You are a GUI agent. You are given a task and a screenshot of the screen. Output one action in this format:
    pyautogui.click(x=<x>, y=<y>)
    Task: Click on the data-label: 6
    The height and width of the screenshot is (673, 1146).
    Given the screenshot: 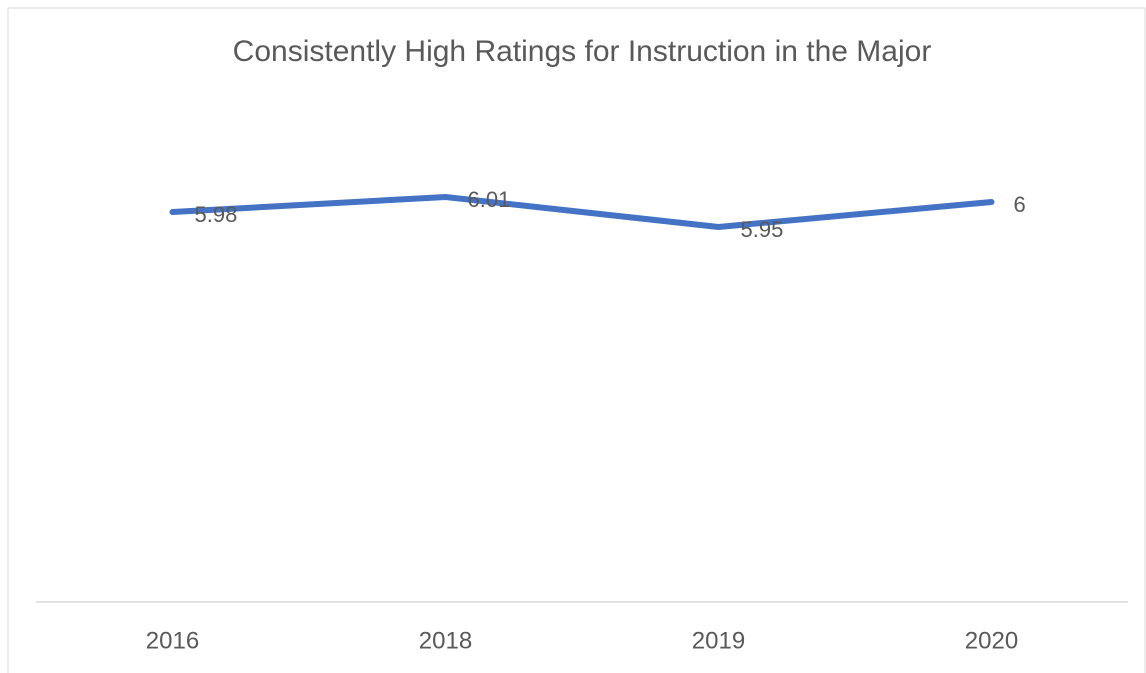 What is the action you would take?
    pyautogui.click(x=1020, y=204)
    